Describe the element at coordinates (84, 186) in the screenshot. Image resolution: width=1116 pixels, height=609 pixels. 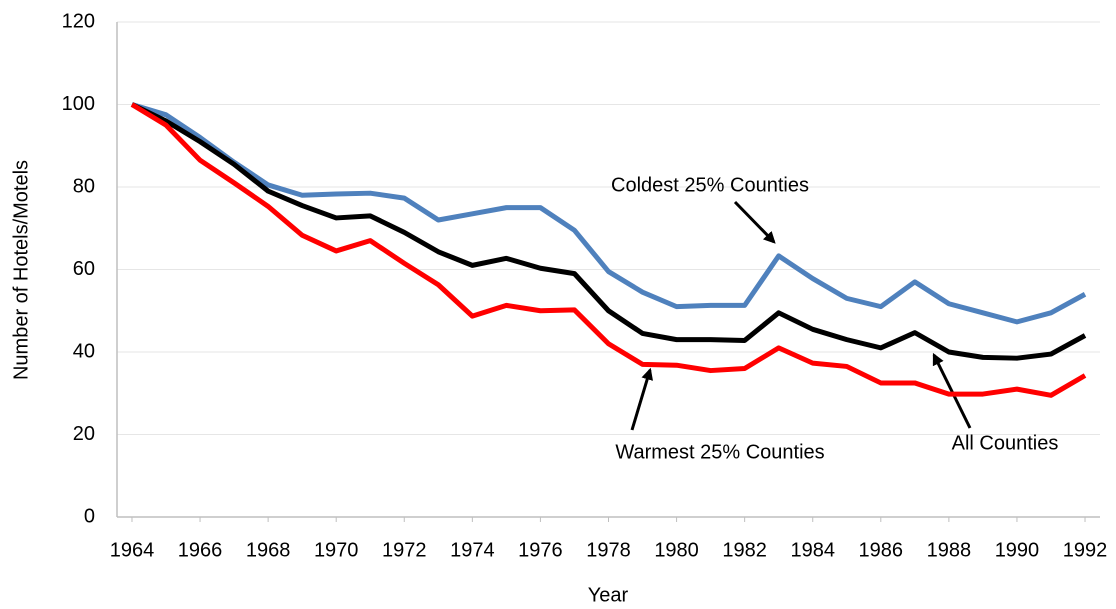
I see `y-tick-label: 80` at that location.